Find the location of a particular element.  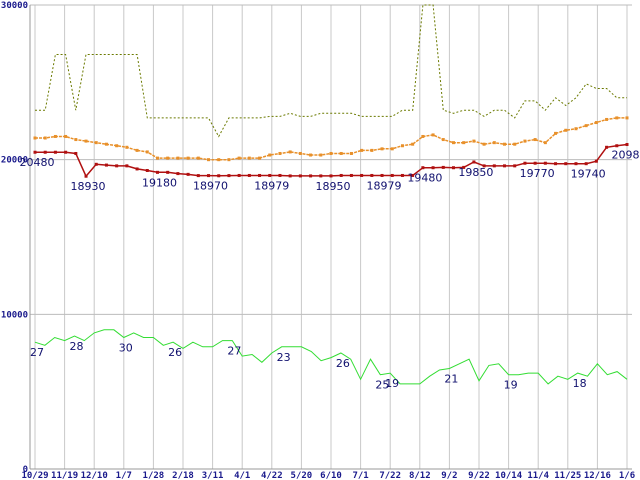

data-label: 19180 is located at coordinates (159, 182).